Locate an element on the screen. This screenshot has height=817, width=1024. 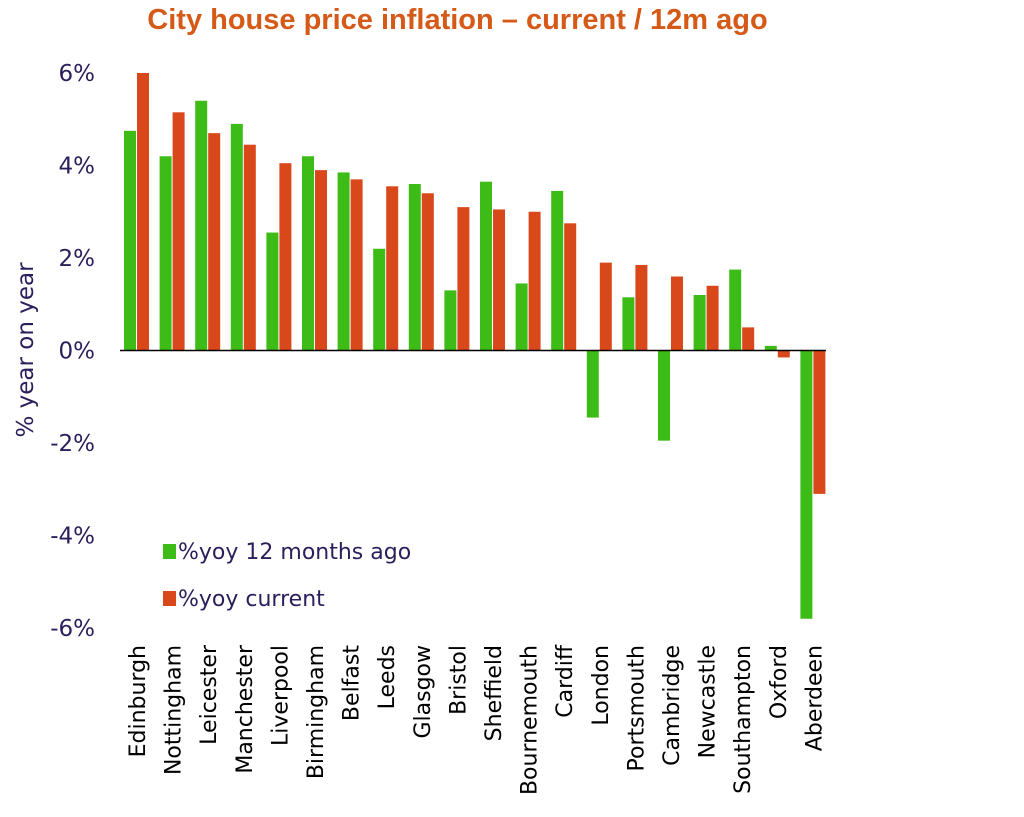
x-tick-label: Leeds is located at coordinates (387, 677).